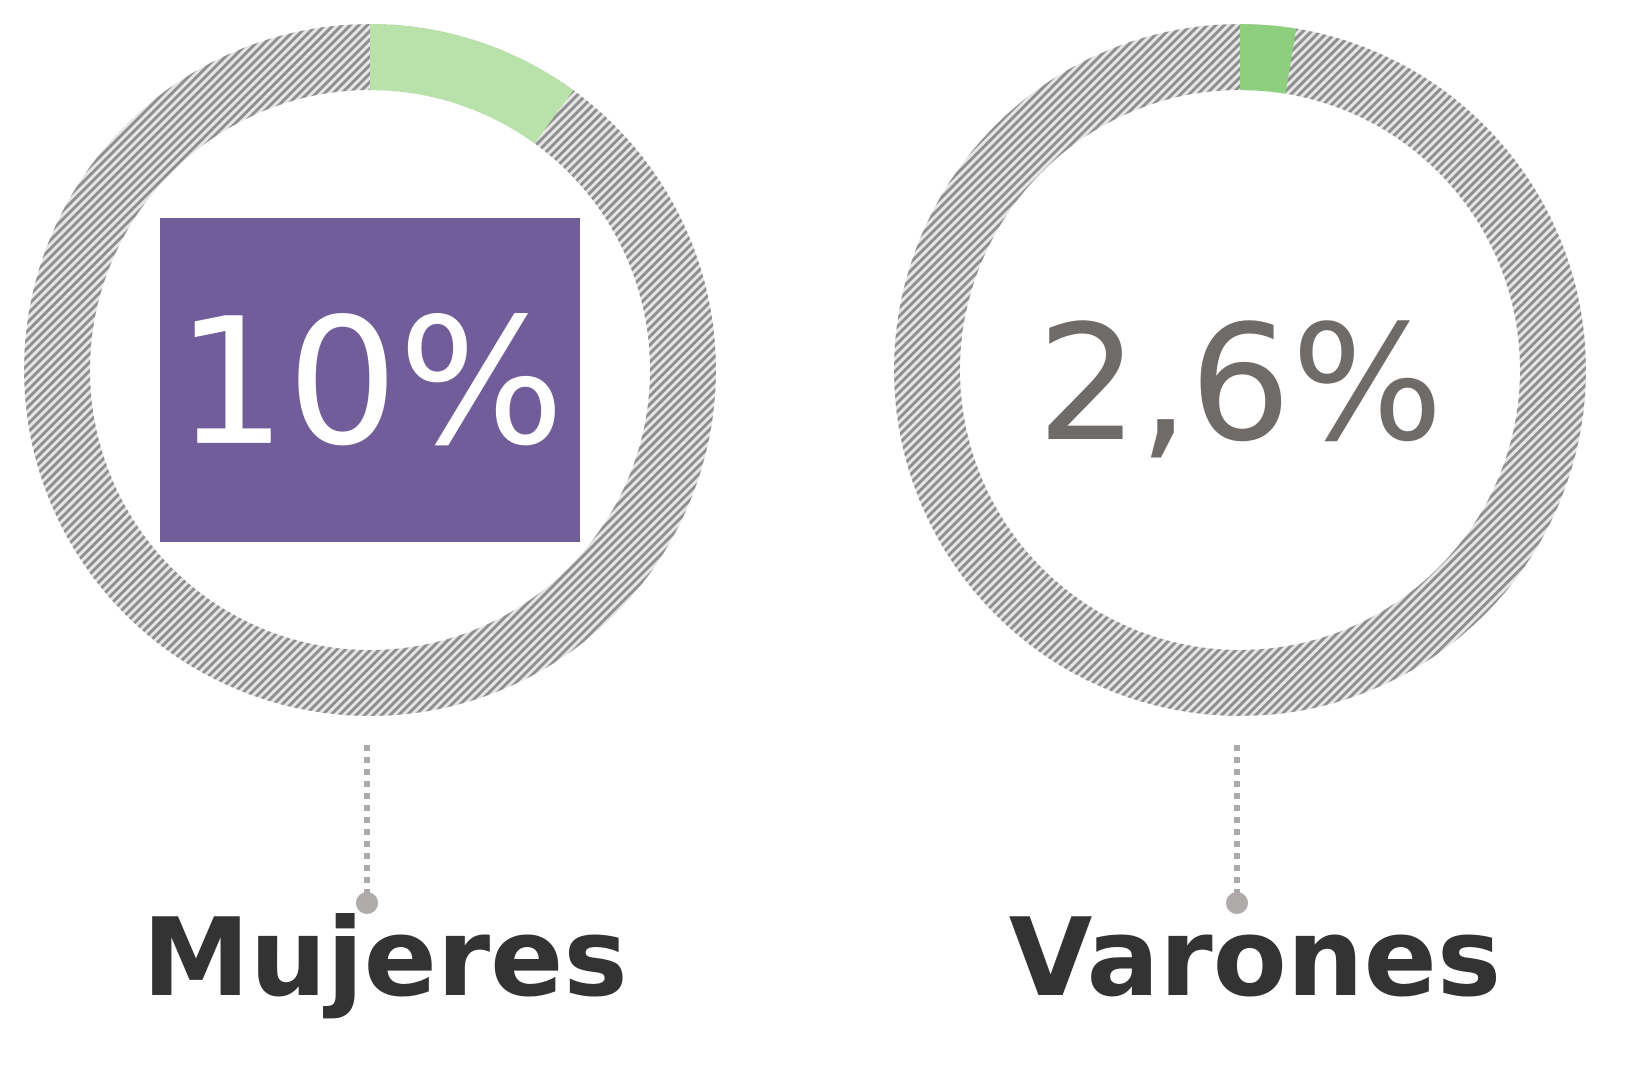  Describe the element at coordinates (1240, 383) in the screenshot. I see `value-label: 2,6%` at that location.